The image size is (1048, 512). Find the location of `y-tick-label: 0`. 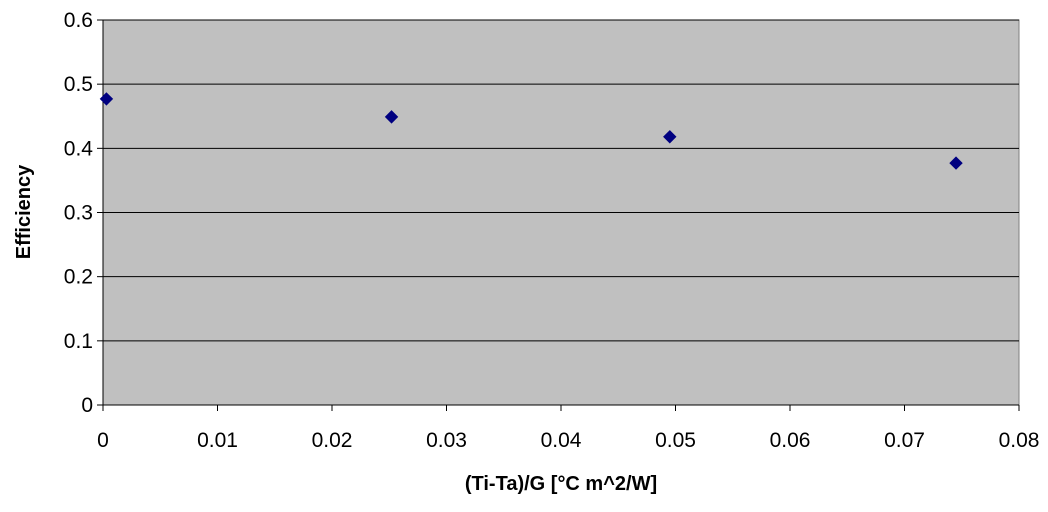

y-tick-label: 0 is located at coordinates (87, 405).